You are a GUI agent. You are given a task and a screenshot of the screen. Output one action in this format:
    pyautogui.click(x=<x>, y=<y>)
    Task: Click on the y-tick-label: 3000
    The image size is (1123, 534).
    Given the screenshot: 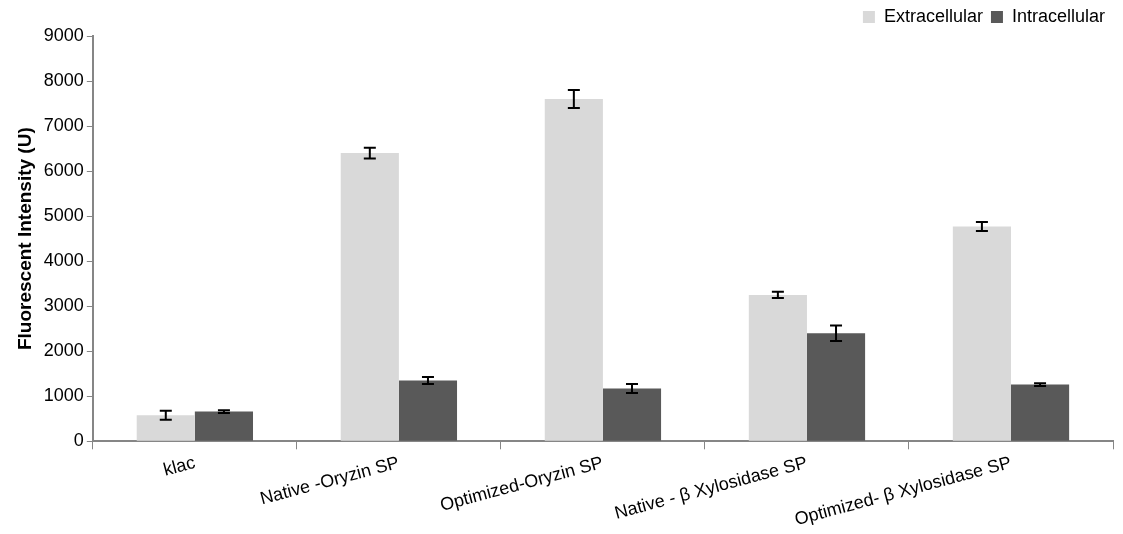 What is the action you would take?
    pyautogui.click(x=63, y=305)
    